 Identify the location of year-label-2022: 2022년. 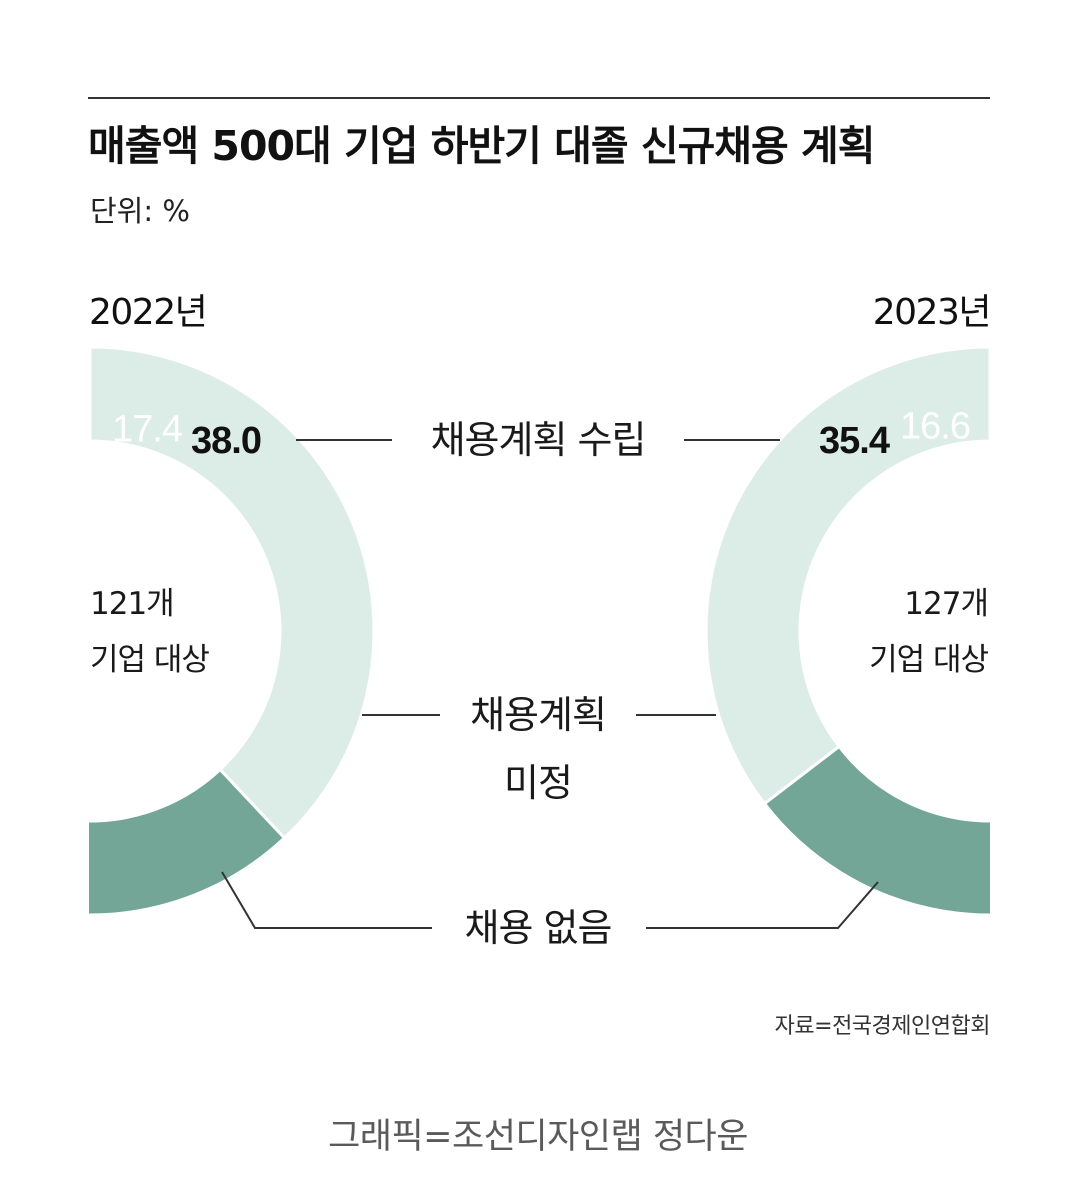
(148, 312).